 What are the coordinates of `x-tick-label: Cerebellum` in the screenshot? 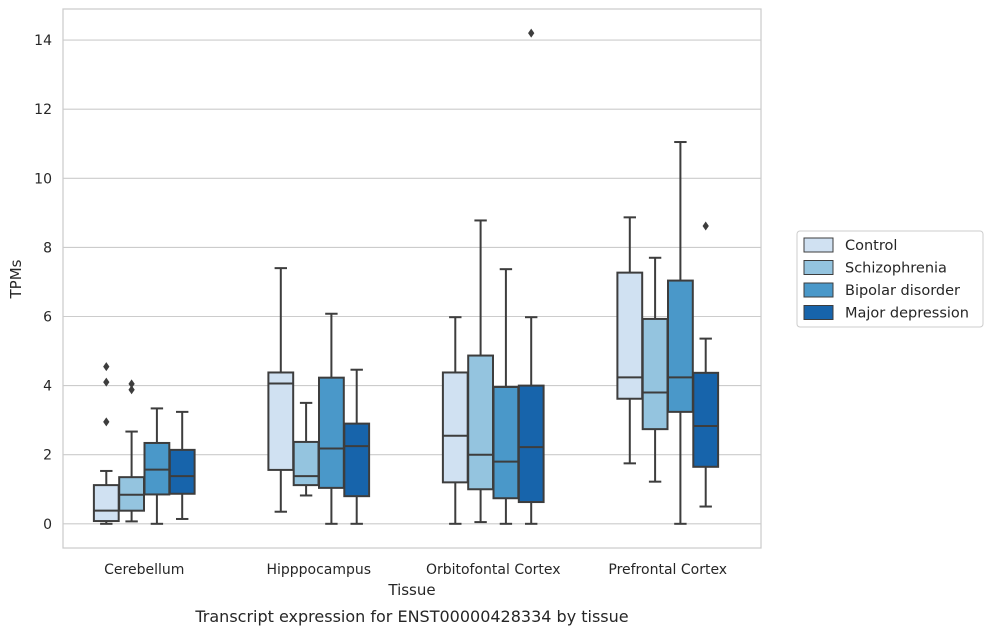 It's located at (144, 570).